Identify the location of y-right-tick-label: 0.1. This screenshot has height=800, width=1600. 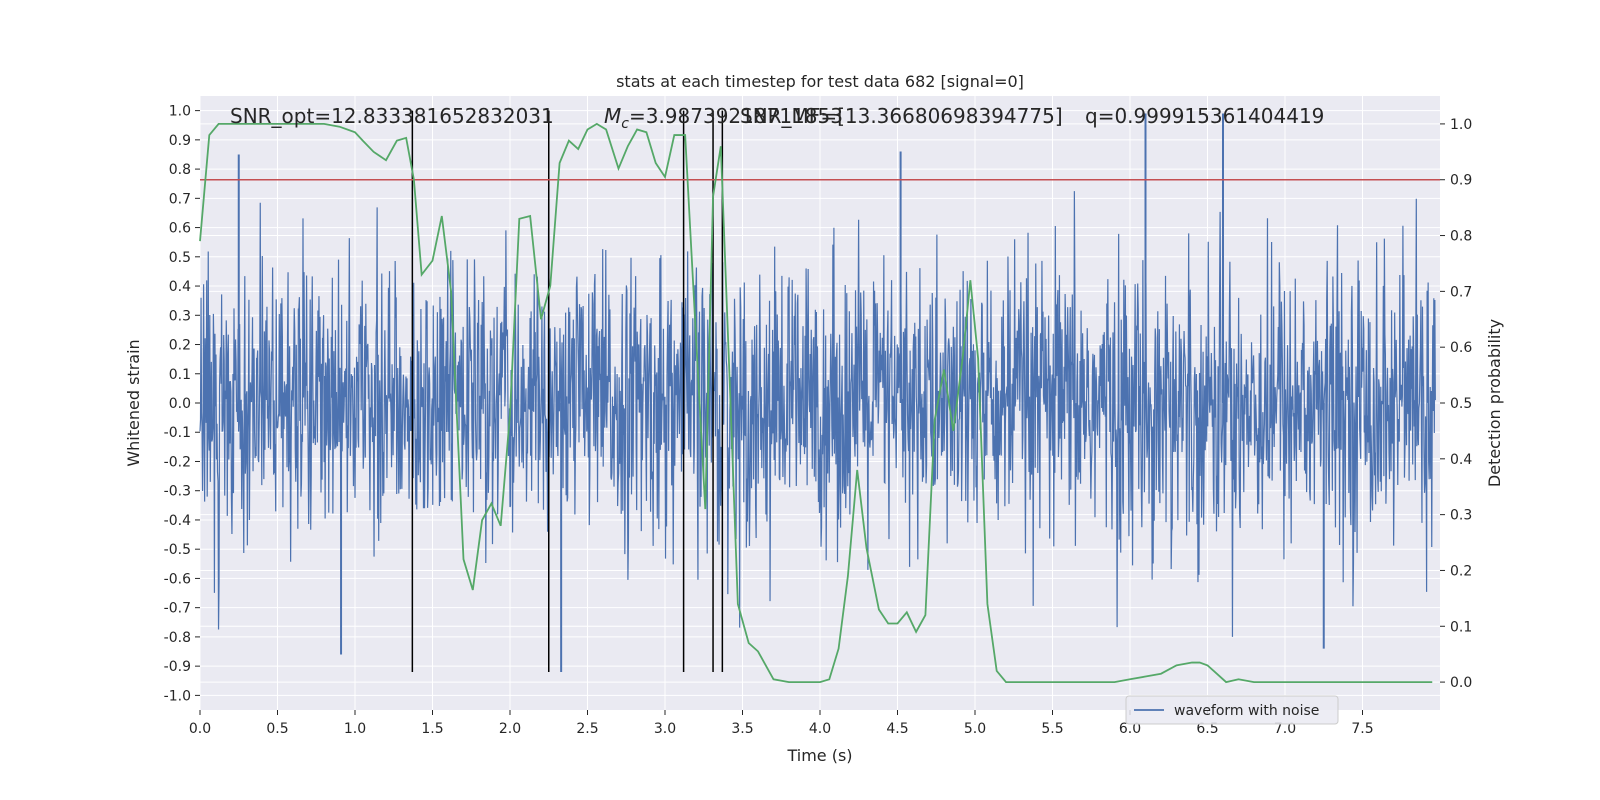
(1461, 627).